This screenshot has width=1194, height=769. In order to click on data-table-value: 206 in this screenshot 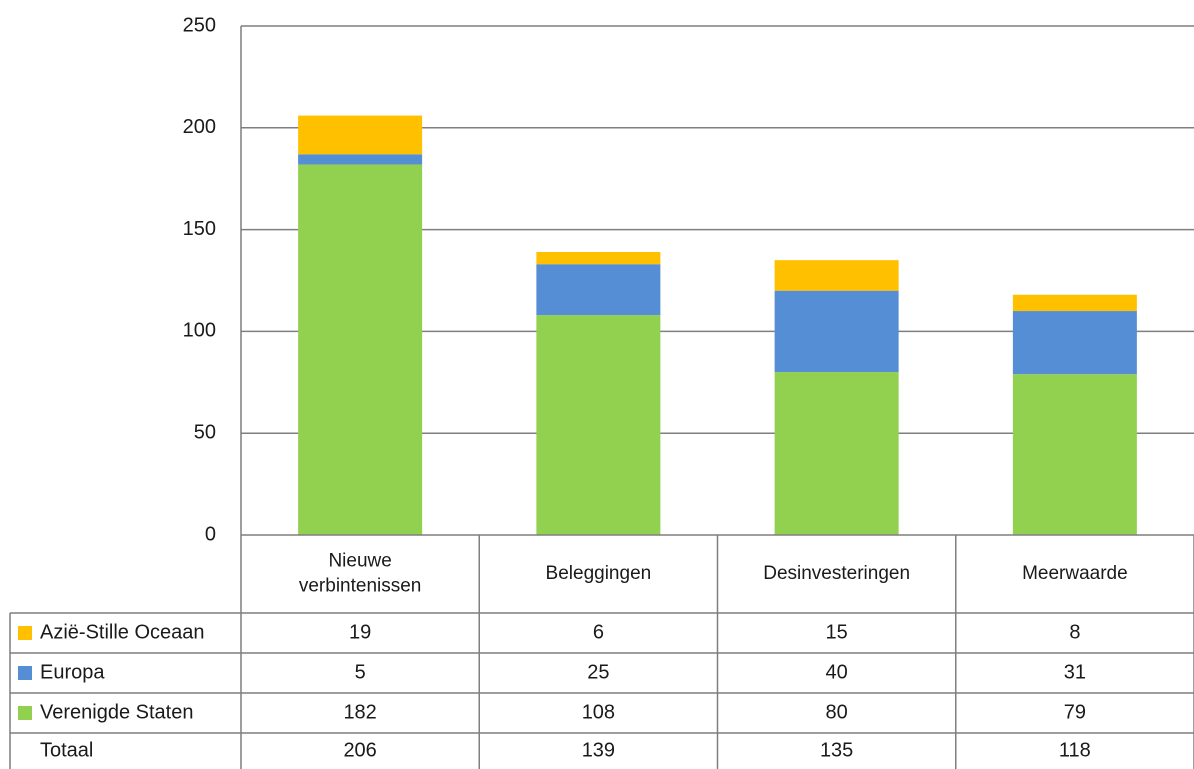, I will do `click(359, 750)`.